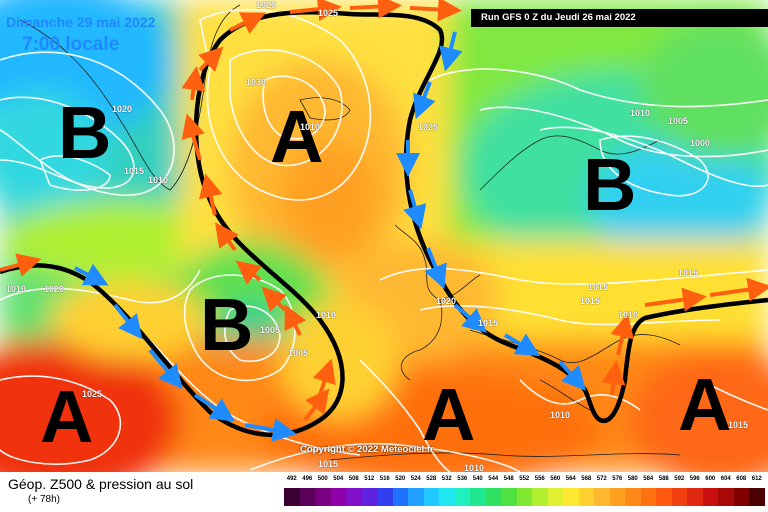 This screenshot has height=512, width=768. I want to click on scale-tick-label: 600, so click(710, 479).